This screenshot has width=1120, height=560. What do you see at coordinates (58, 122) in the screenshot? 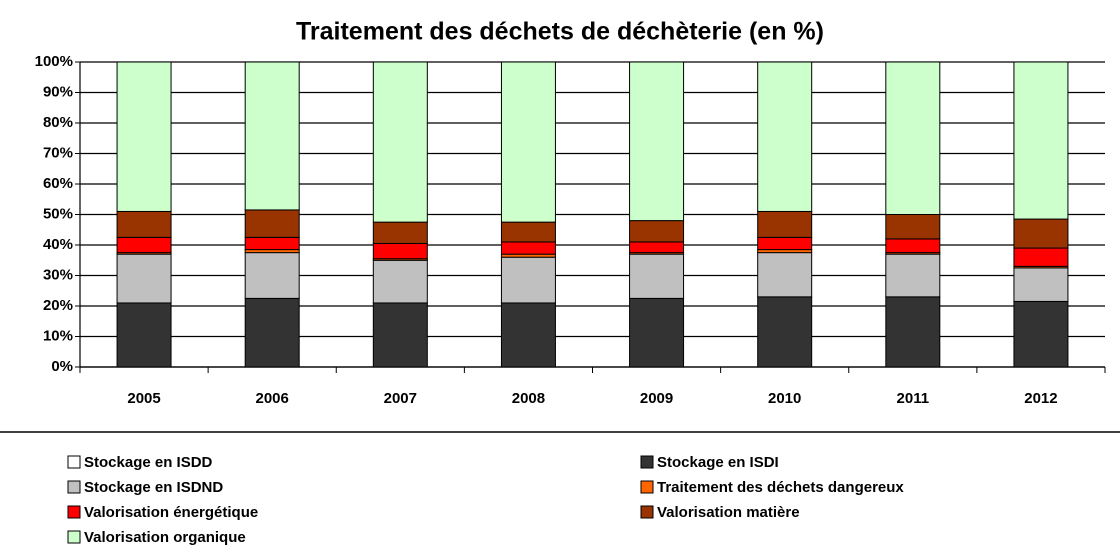
I see `y-tick-label: 80%` at bounding box center [58, 122].